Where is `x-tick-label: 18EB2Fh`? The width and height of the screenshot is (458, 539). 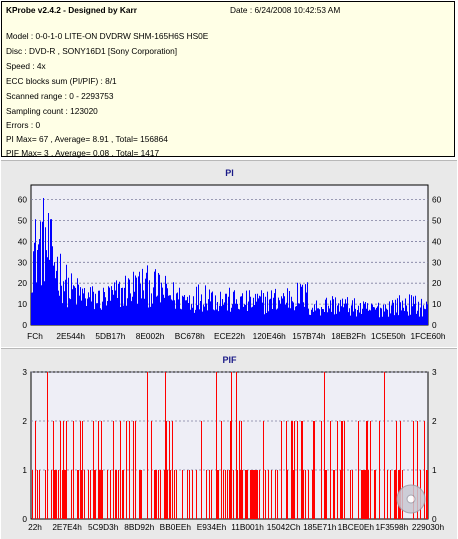
x-tick-label: 18EB2Fh is located at coordinates (348, 336).